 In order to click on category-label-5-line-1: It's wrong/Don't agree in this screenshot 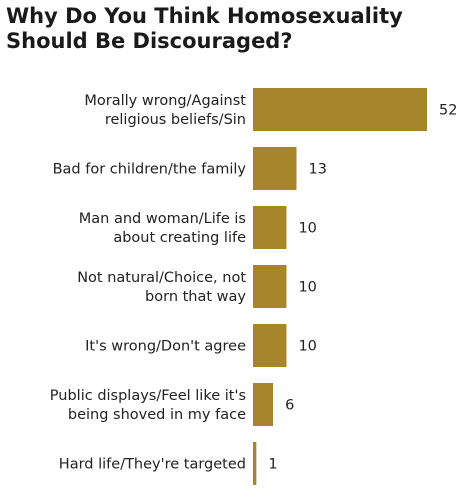, I will do `click(165, 347)`.